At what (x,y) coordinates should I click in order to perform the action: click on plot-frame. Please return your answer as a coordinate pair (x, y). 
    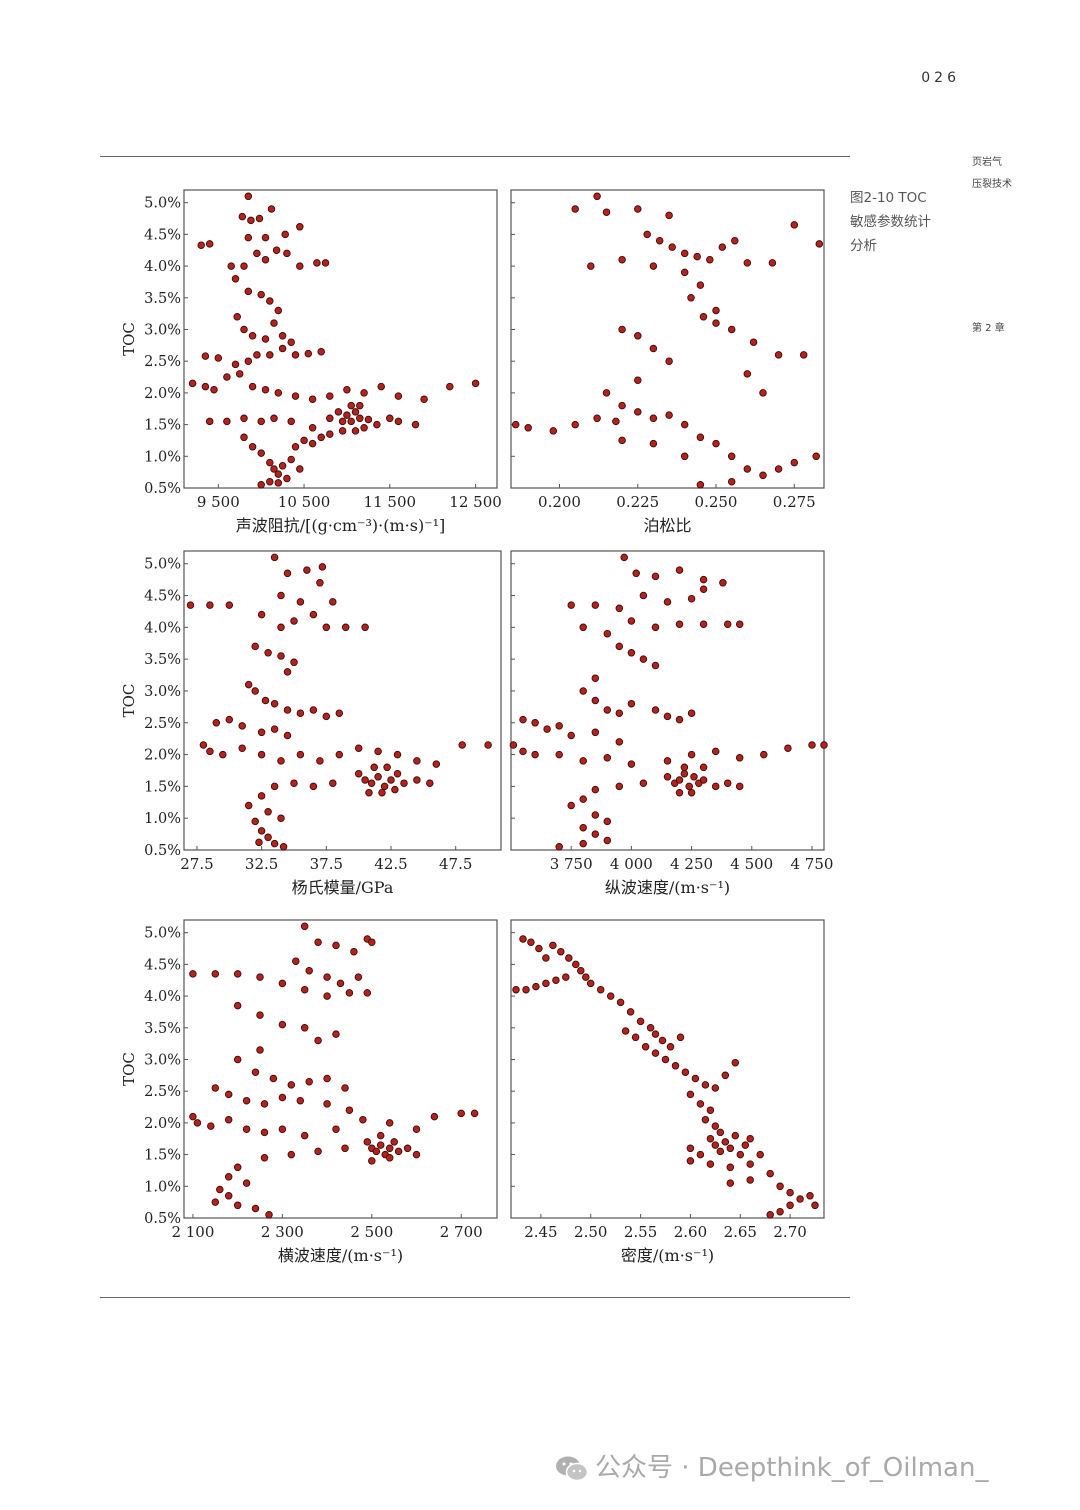
    Looking at the image, I should click on (340, 1069).